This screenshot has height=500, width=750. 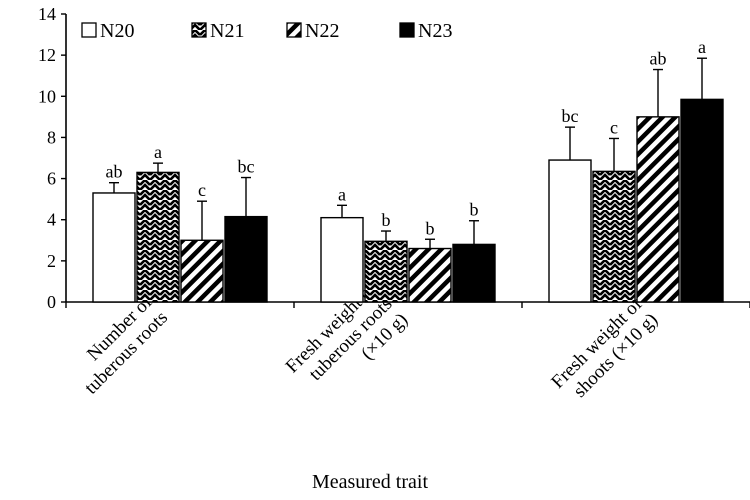 What do you see at coordinates (227, 31) in the screenshot?
I see `legend-label-n21: N21` at bounding box center [227, 31].